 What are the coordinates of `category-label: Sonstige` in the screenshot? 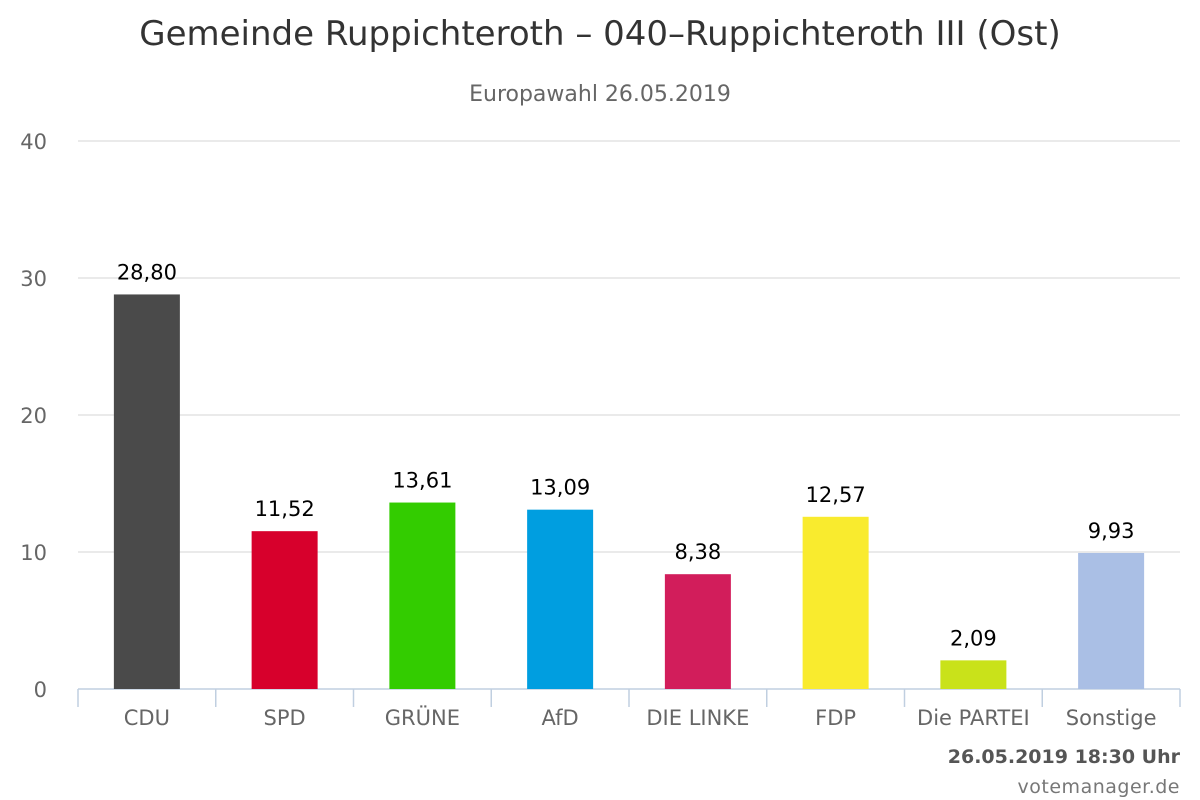 It's located at (1111, 718).